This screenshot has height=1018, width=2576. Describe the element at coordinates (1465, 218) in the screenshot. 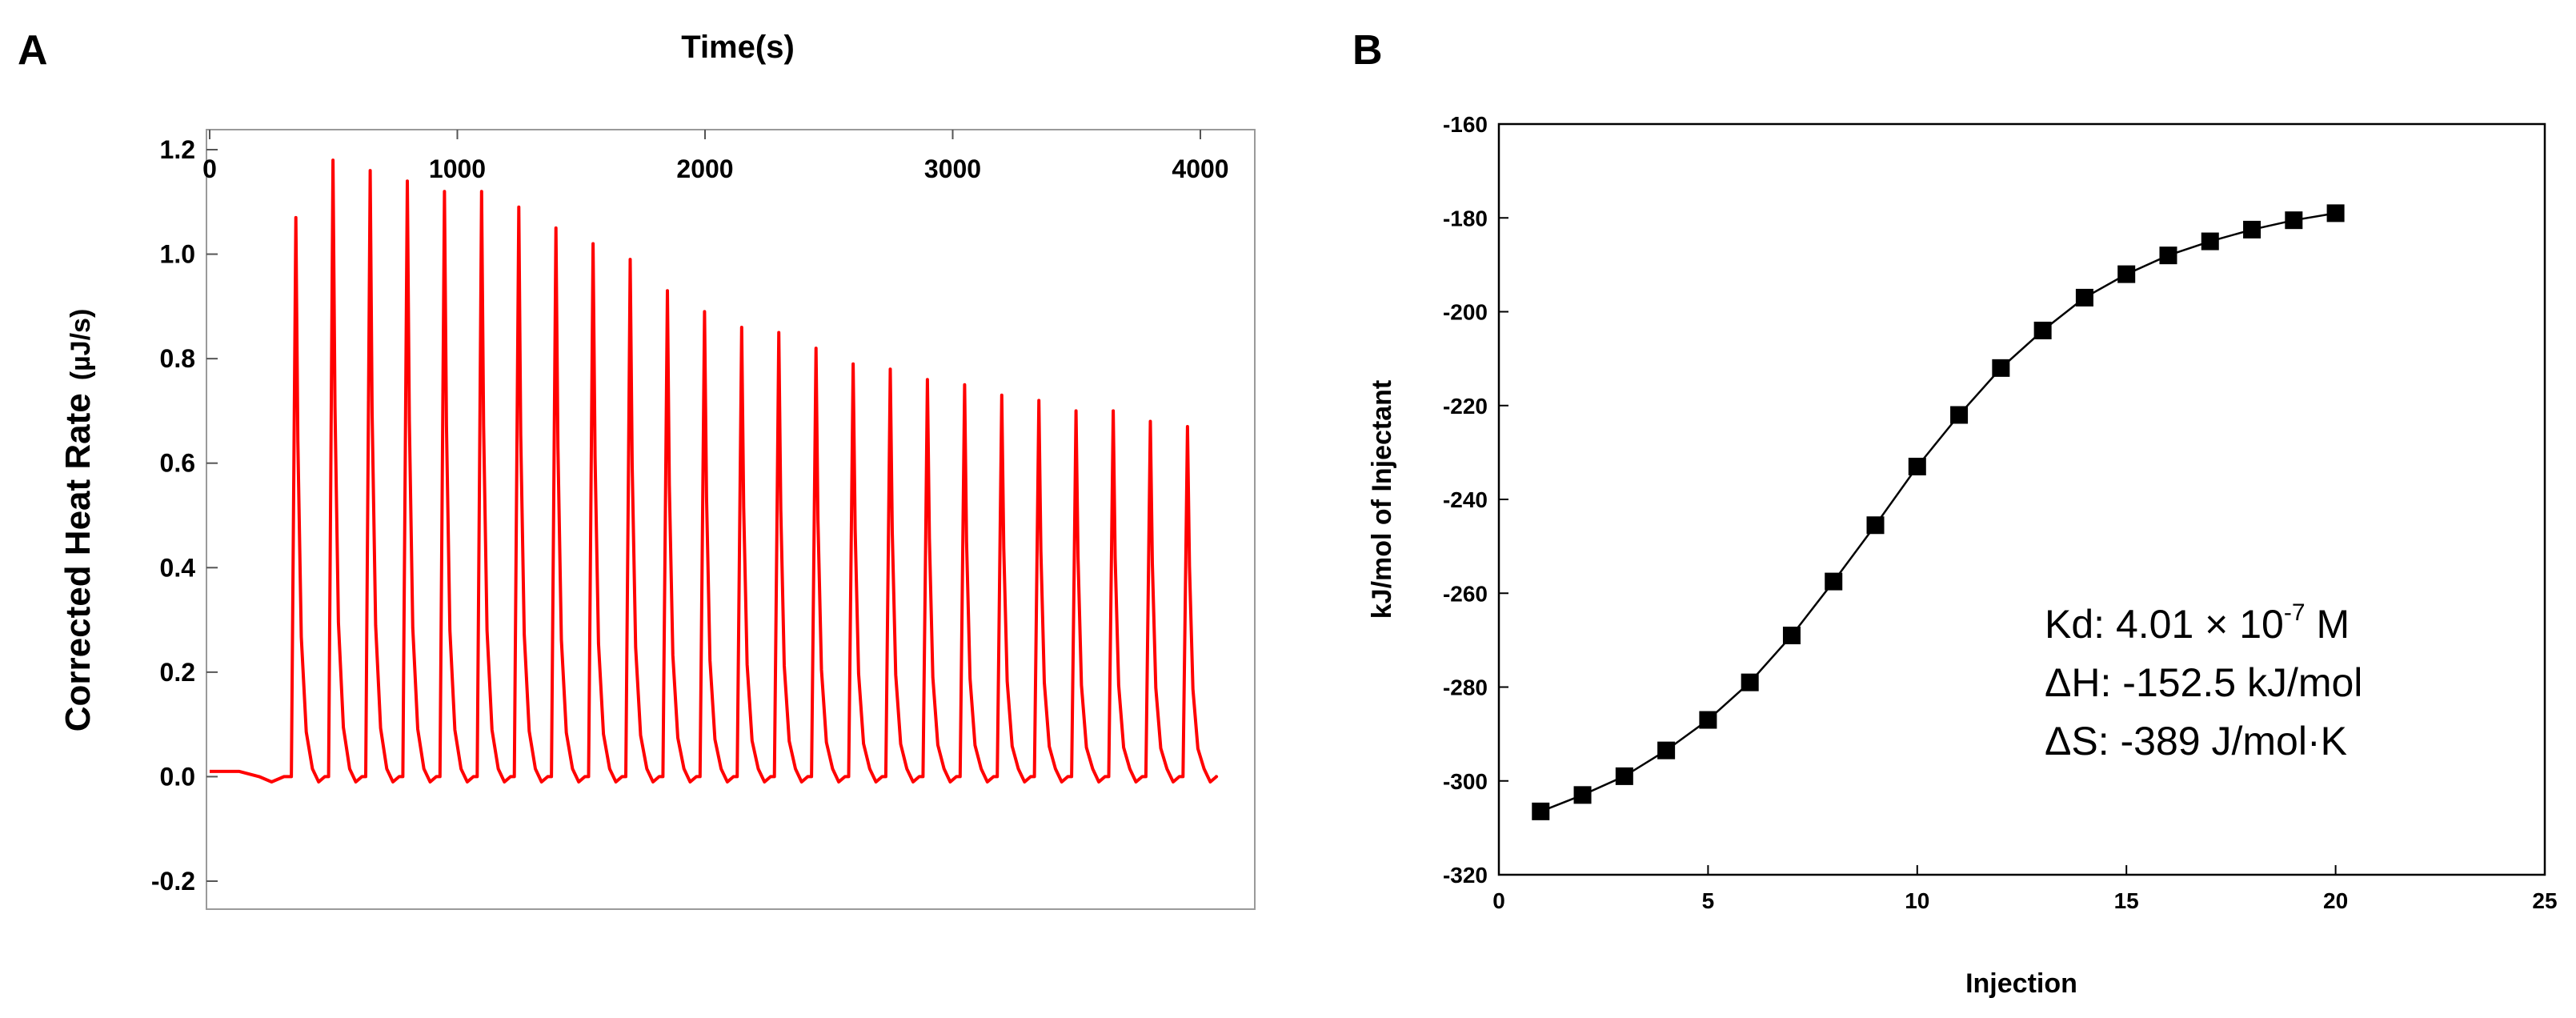

I see `chart-b-ytick-label: -180` at that location.